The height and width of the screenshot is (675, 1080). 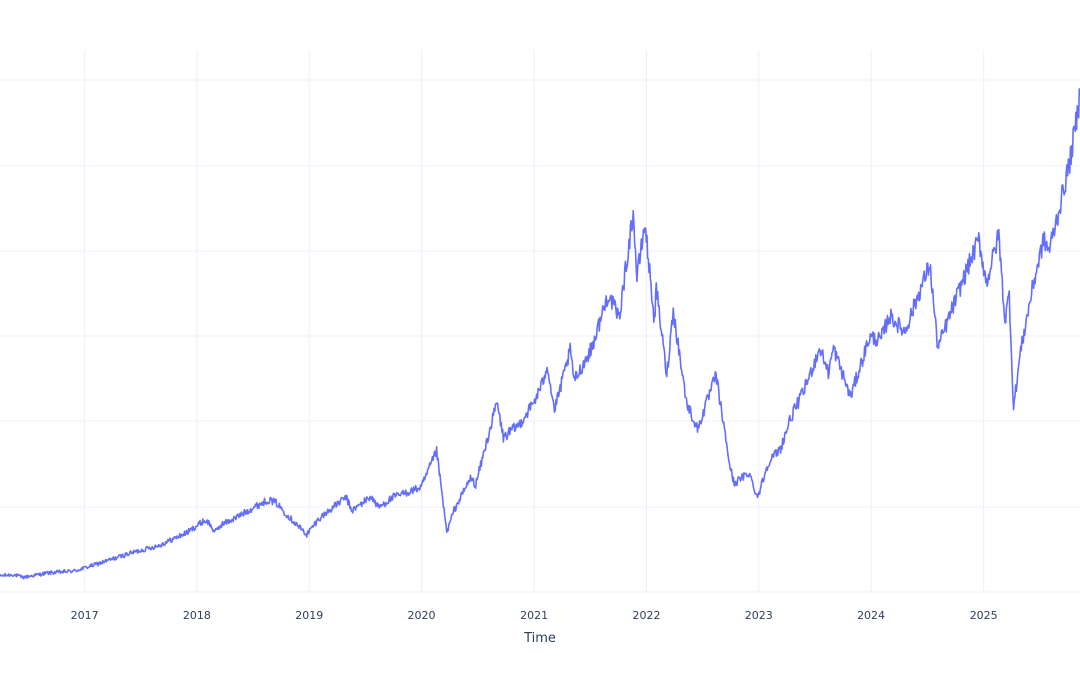 What do you see at coordinates (422, 615) in the screenshot?
I see `x-tick-label: 2020` at bounding box center [422, 615].